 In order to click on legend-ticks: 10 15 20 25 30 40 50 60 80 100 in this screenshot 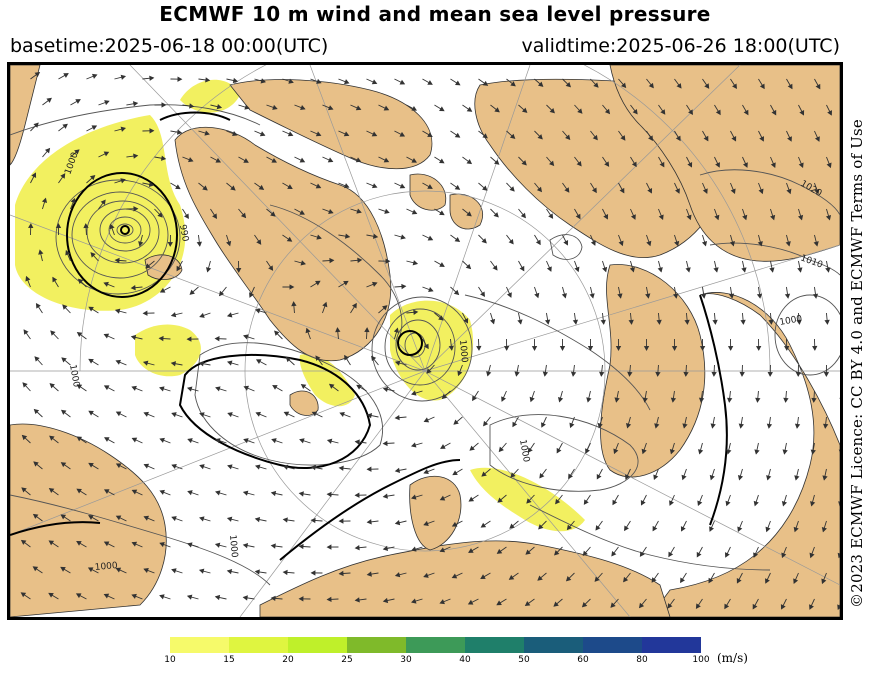, I will do `click(436, 660)`.